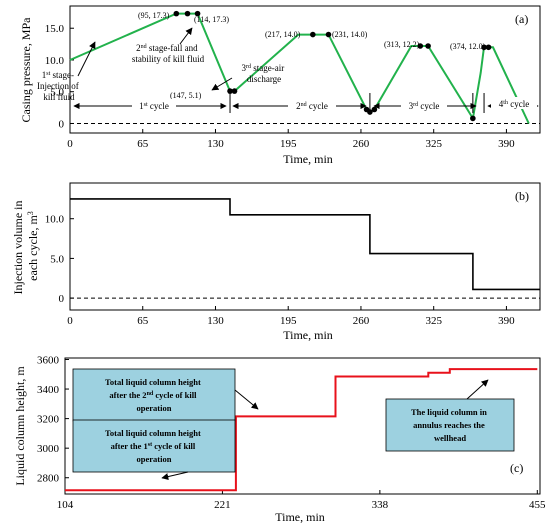 This screenshot has height=529, width=550. I want to click on x-tick-label: 338, so click(380, 505).